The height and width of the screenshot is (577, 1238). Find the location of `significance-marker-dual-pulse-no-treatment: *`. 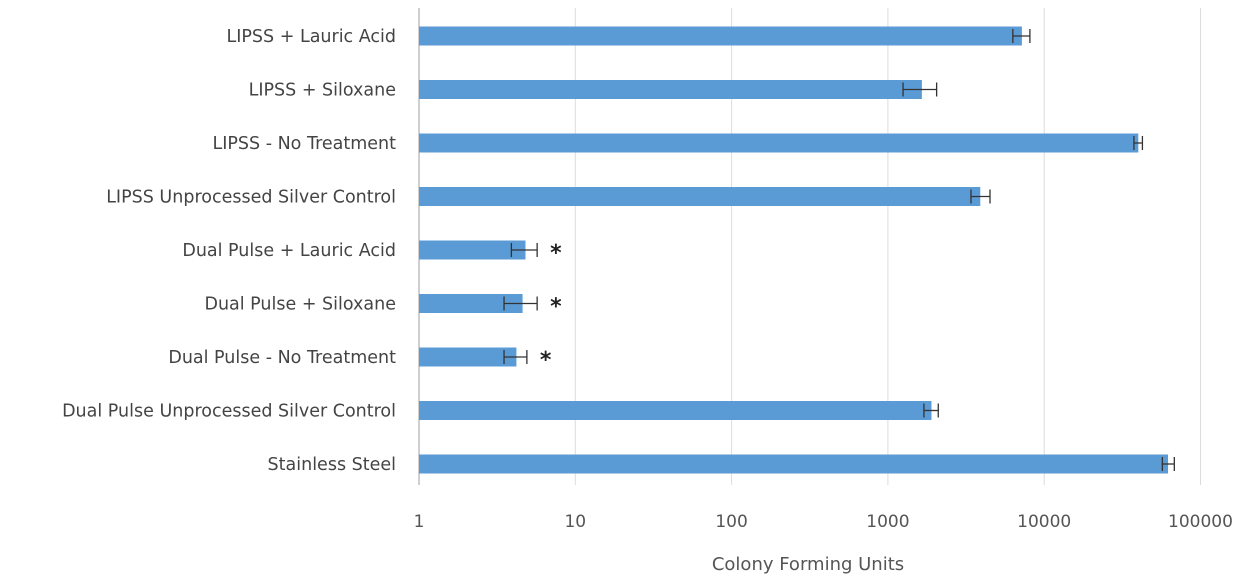

significance-marker-dual-pulse-no-treatment: * is located at coordinates (546, 360).